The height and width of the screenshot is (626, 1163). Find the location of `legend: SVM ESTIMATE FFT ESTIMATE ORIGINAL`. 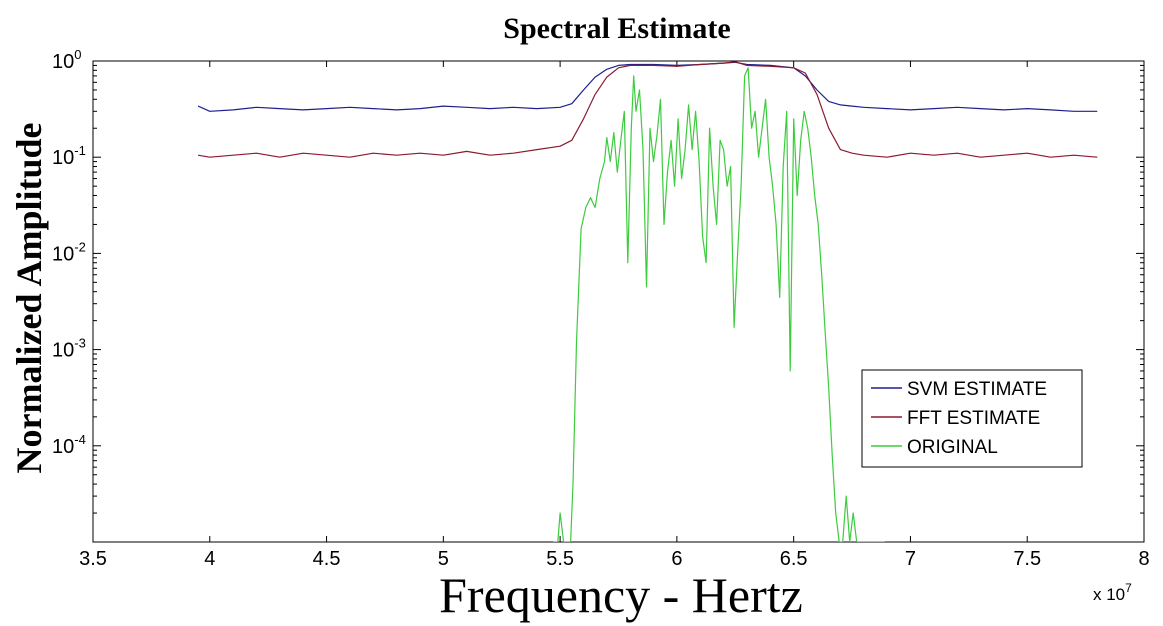

legend: SVM ESTIMATE FFT ESTIMATE ORIGINAL is located at coordinates (972, 418).